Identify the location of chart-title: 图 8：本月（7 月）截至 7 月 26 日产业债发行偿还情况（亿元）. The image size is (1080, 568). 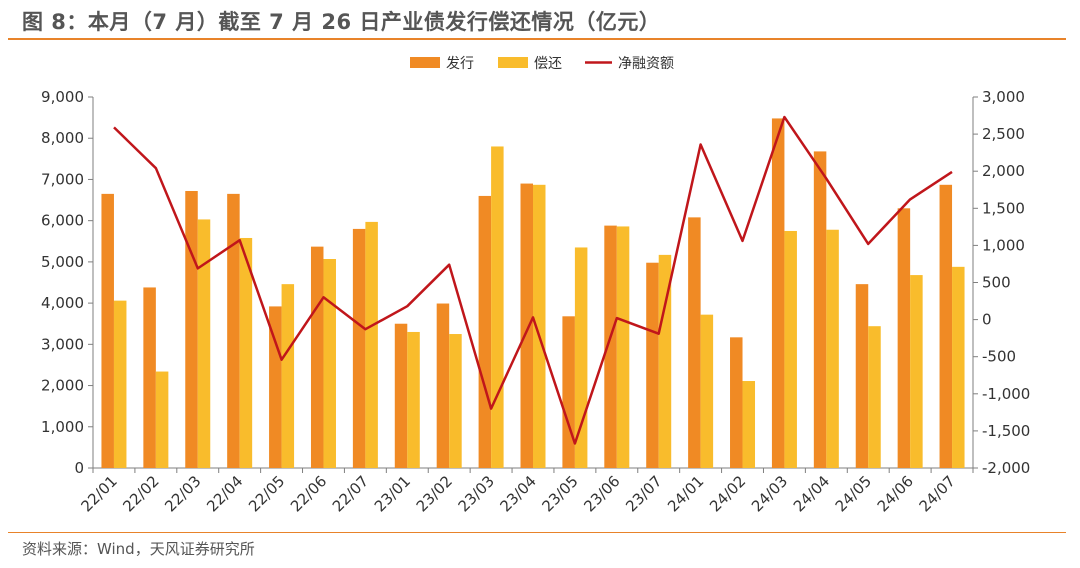
(341, 22).